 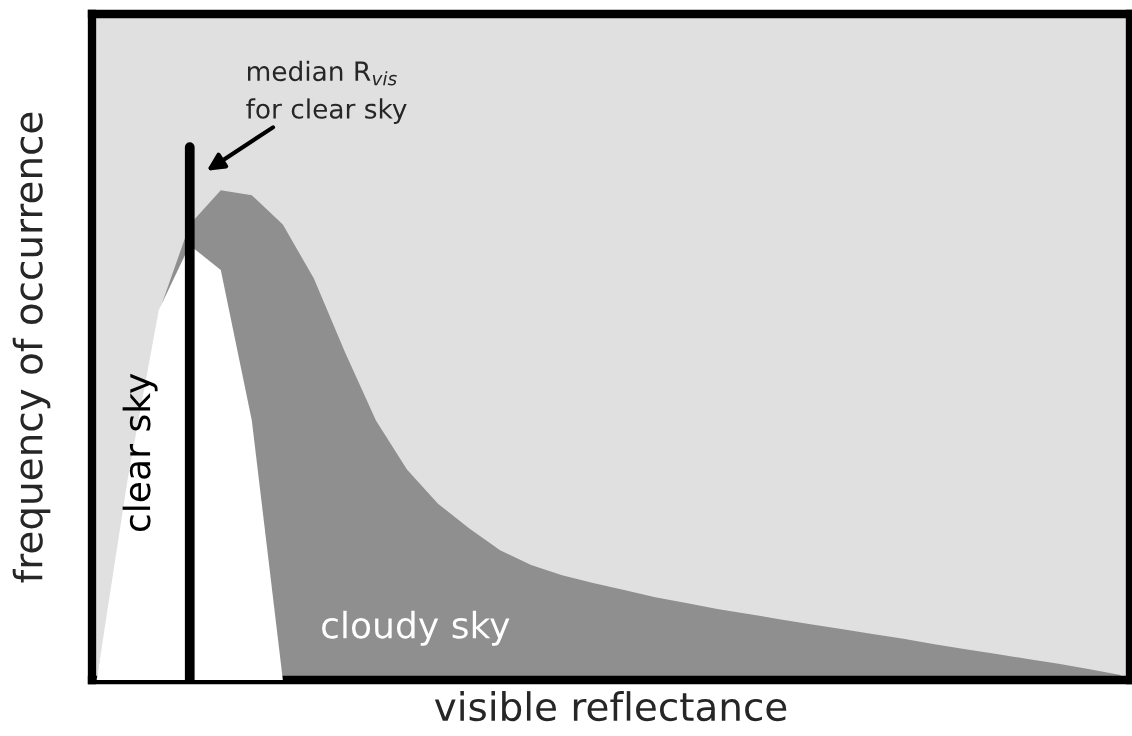 What do you see at coordinates (416, 628) in the screenshot?
I see `series-label: cloudy sky` at bounding box center [416, 628].